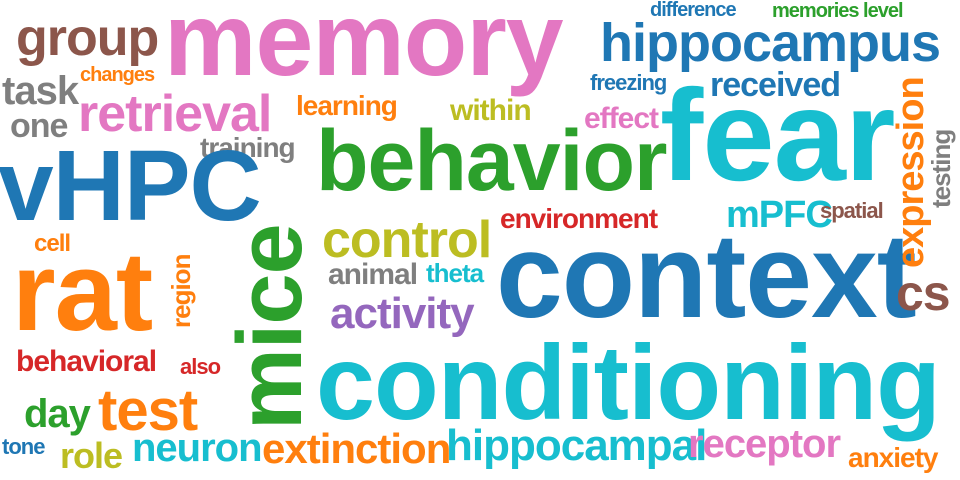  I want to click on word-theta: theta, so click(455, 273).